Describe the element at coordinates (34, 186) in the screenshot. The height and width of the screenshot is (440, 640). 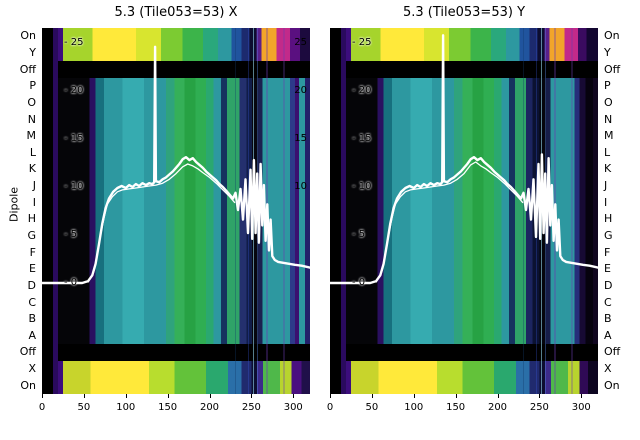
I see `dipole-row-label-left: J` at that location.